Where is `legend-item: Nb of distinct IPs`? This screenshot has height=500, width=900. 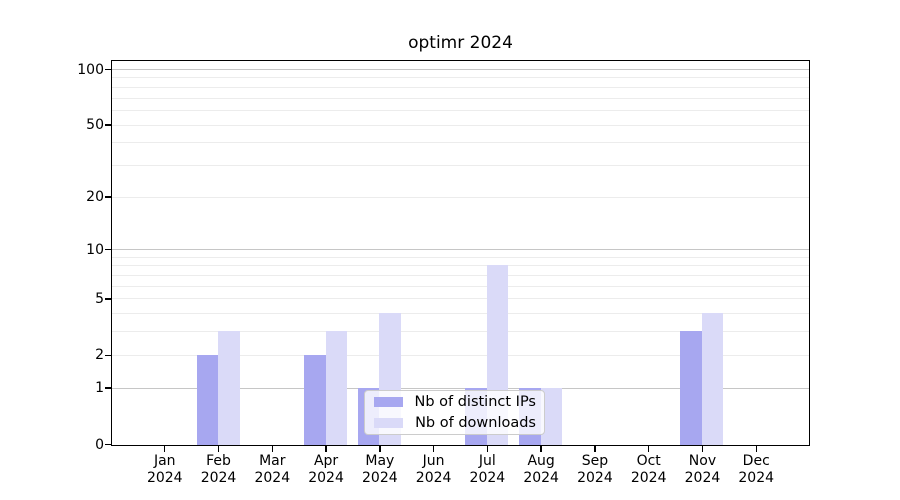
legend-item: Nb of distinct IPs is located at coordinates (455, 402).